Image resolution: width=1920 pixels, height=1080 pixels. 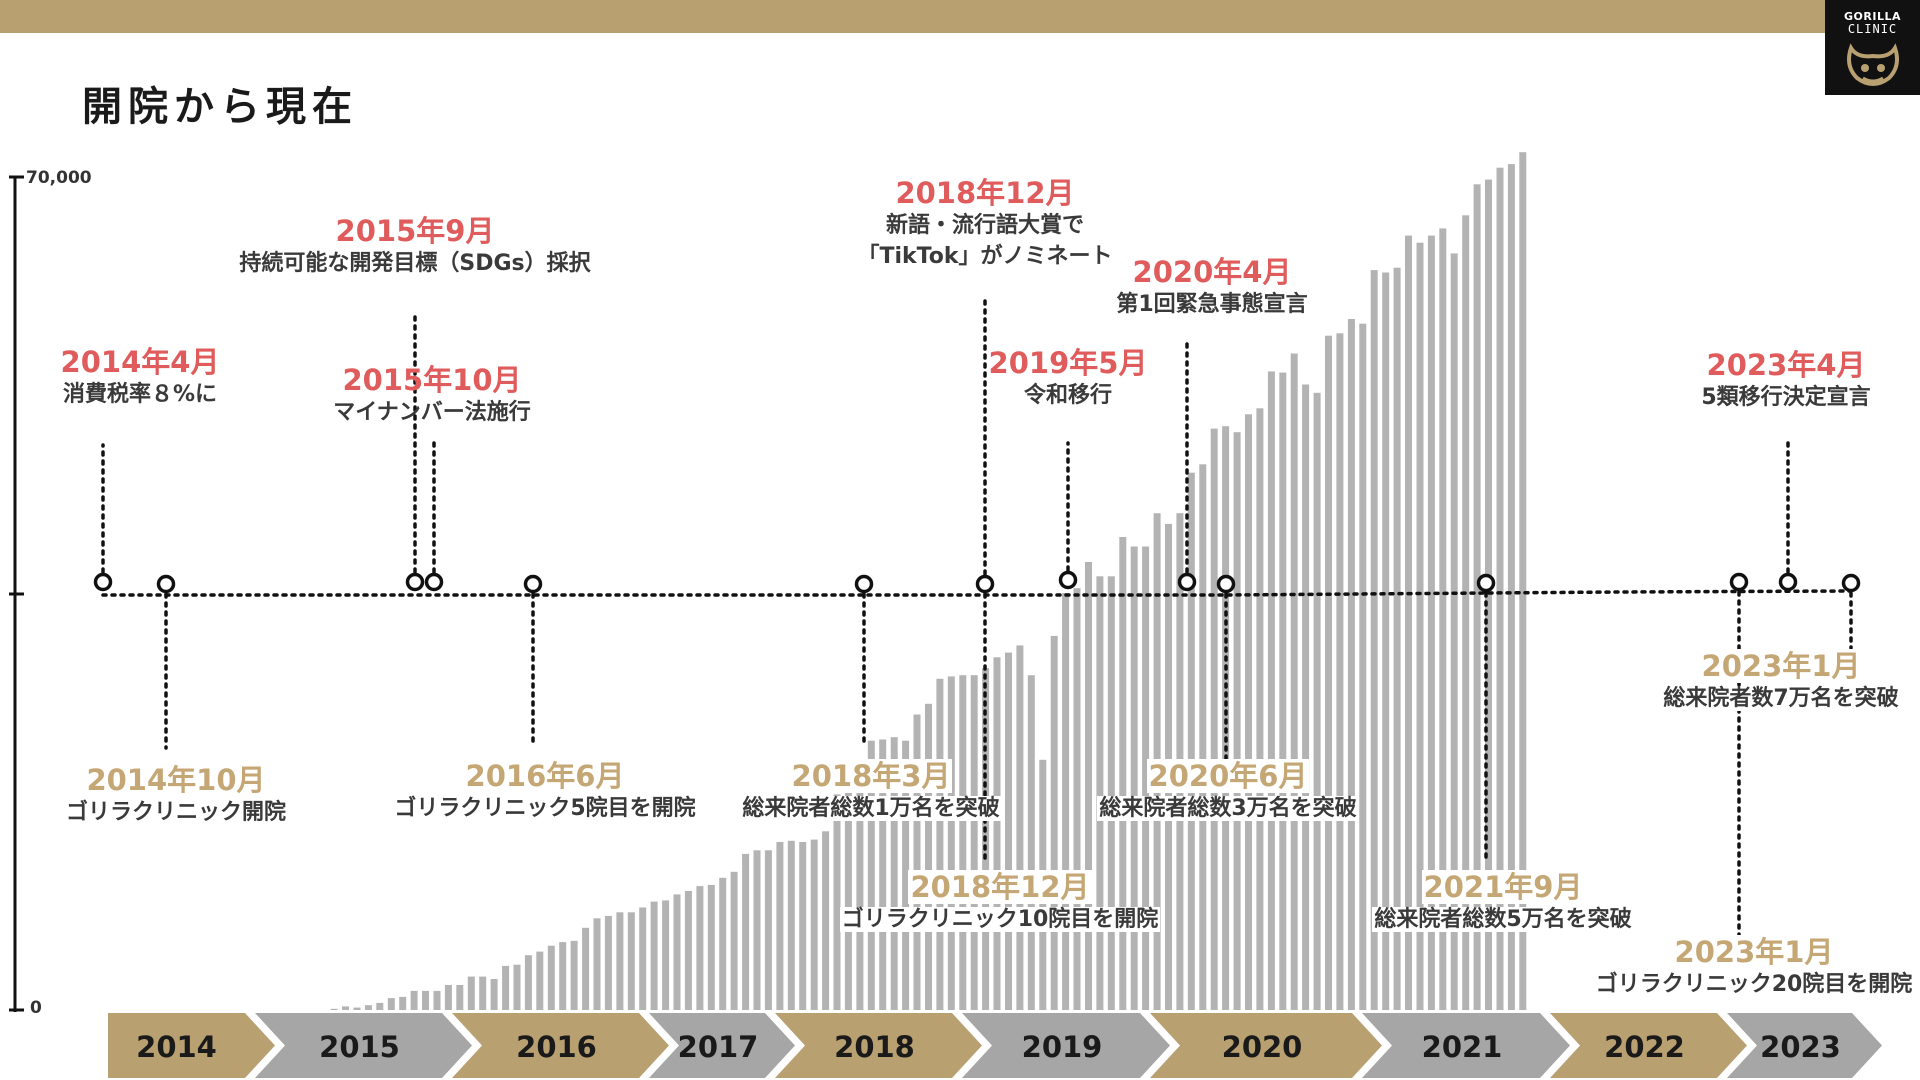 I want to click on year-label: 2017, so click(x=718, y=1047).